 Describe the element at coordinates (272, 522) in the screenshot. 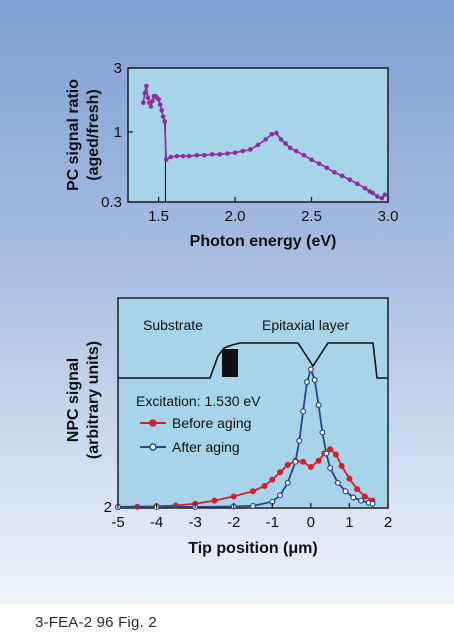

I see `x-tick-label-bottom: -1` at that location.